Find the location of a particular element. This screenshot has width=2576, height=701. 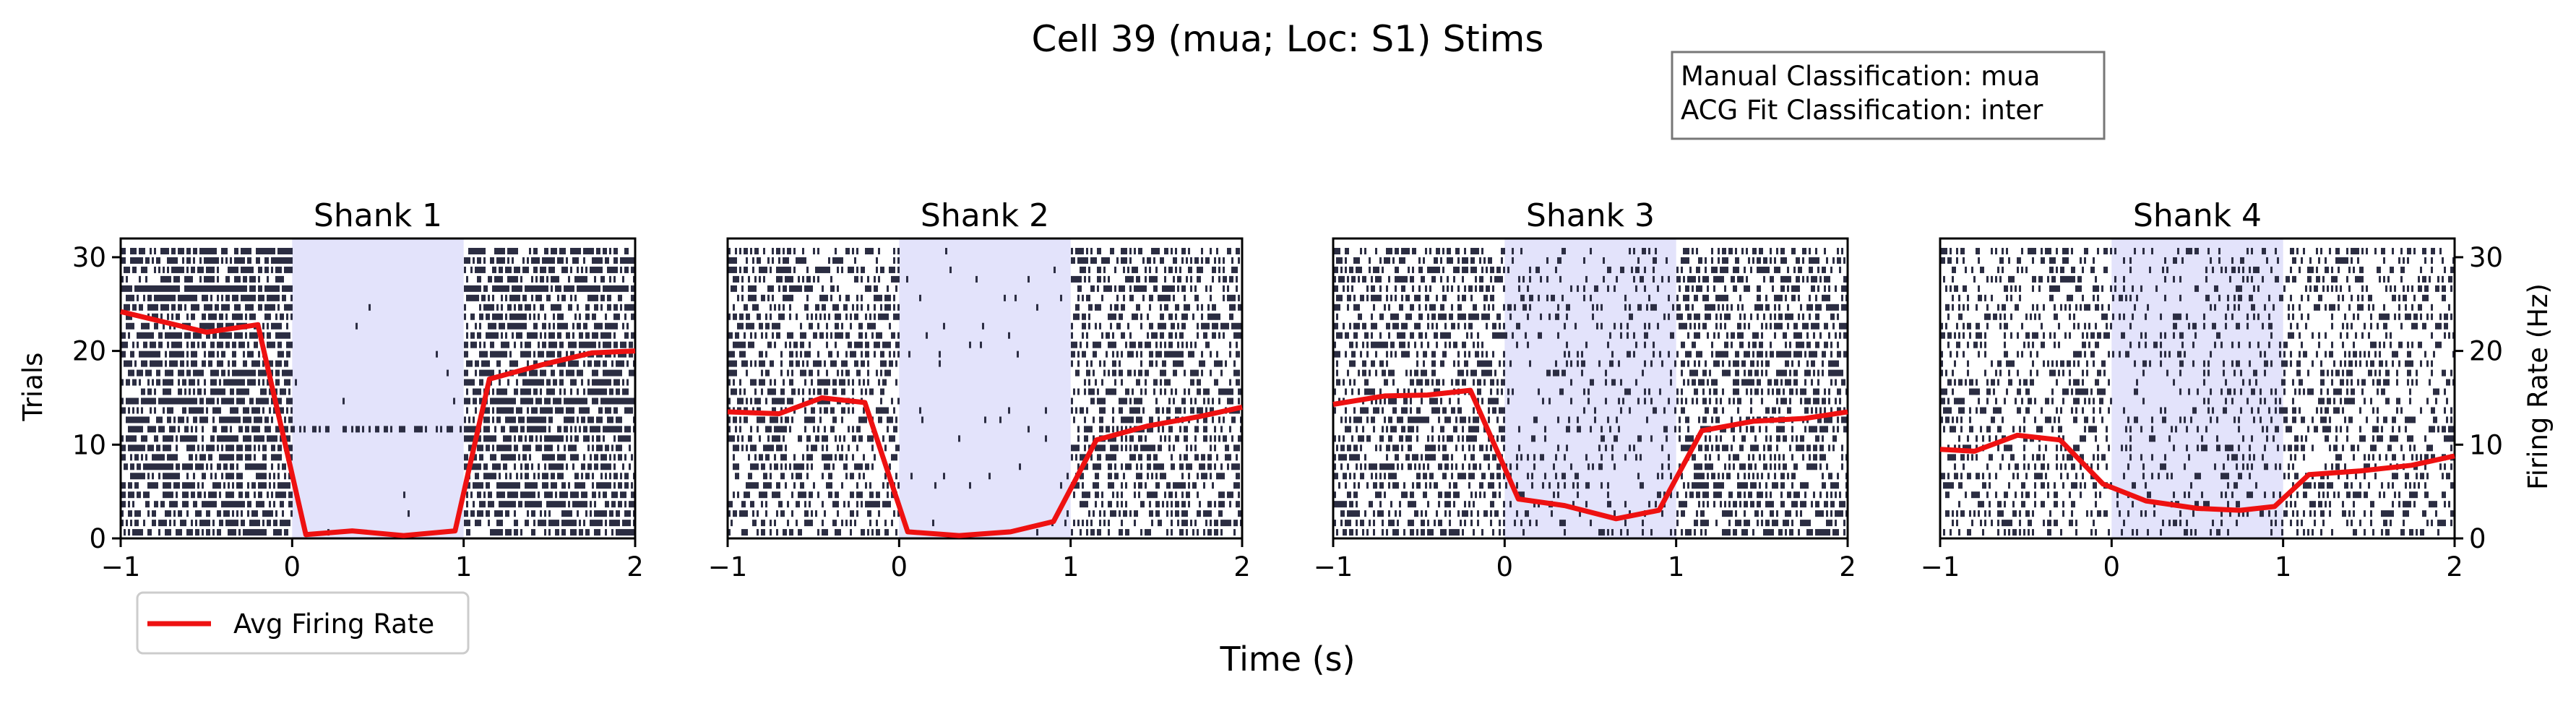

stim-window-shade is located at coordinates (985, 388).